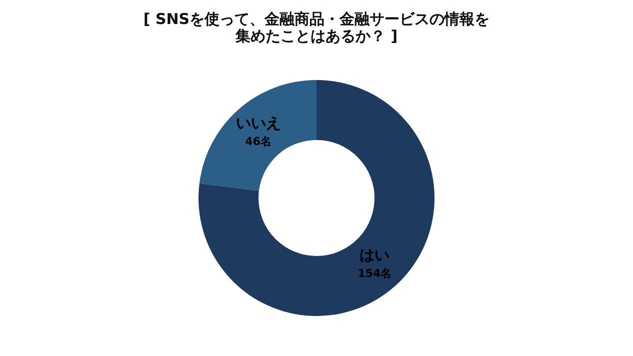  I want to click on donut-slice, so click(257, 135).